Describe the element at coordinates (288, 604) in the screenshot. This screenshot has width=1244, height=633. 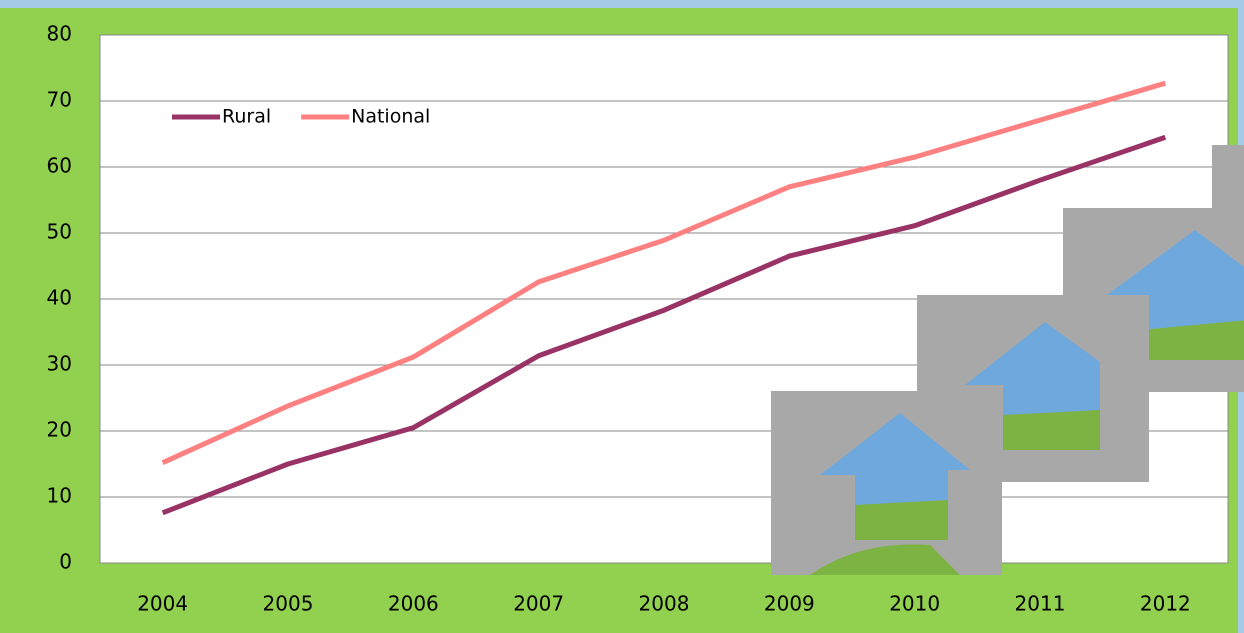
I see `x-tick-label: 2005` at that location.